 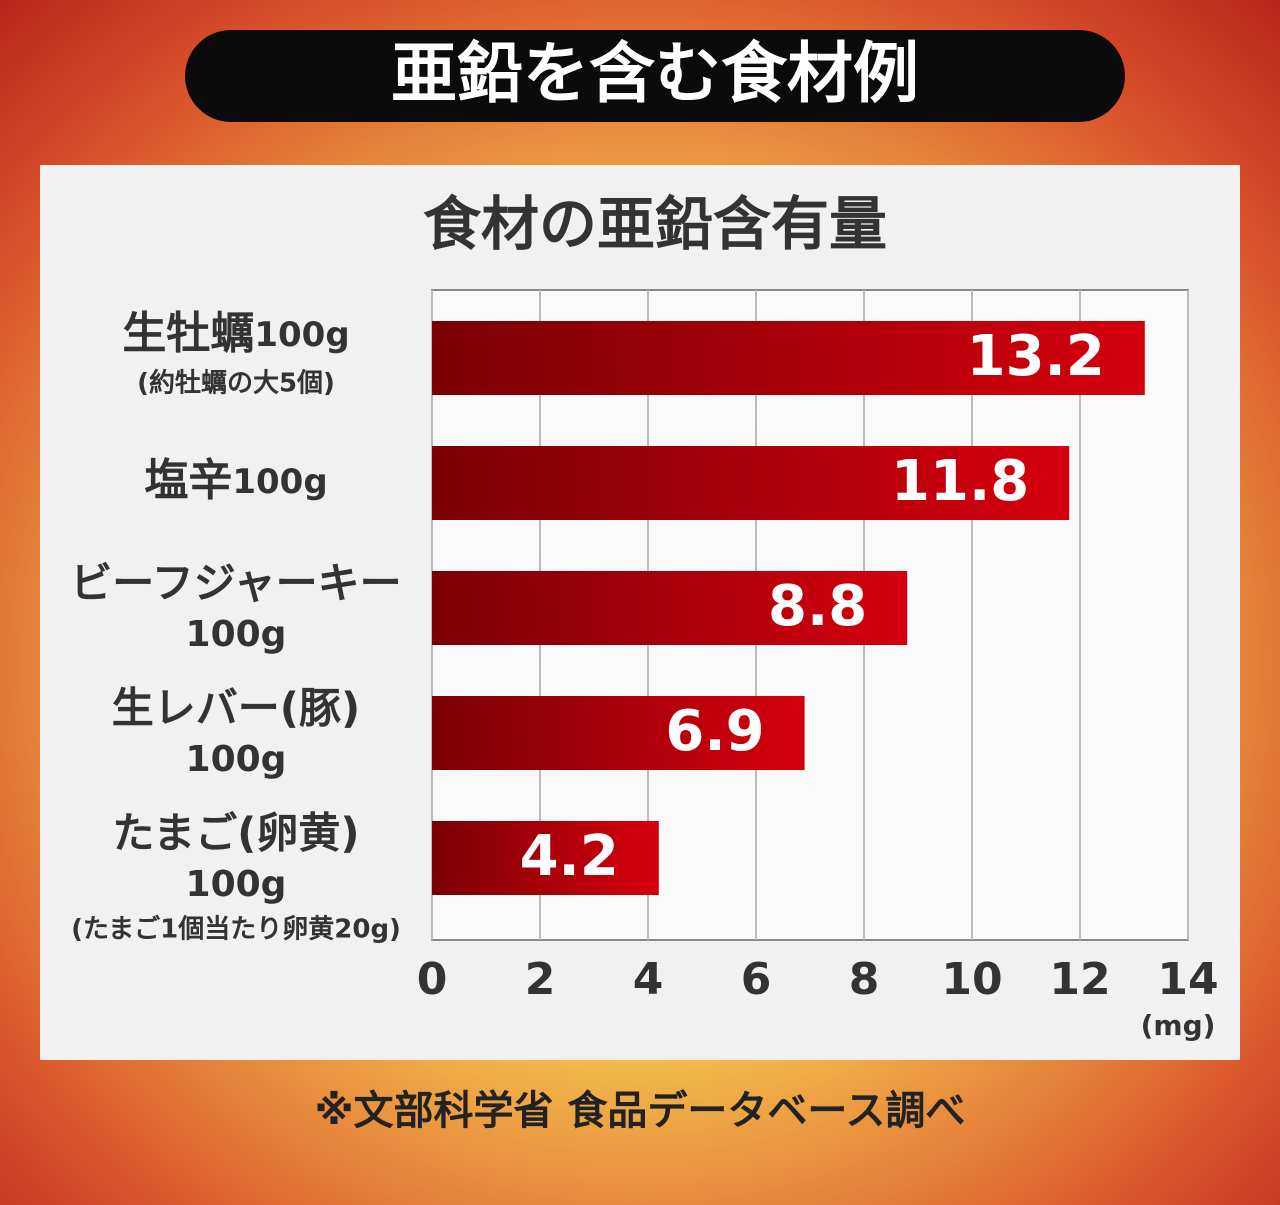 I want to click on value-label: 8.8, so click(x=817, y=606).